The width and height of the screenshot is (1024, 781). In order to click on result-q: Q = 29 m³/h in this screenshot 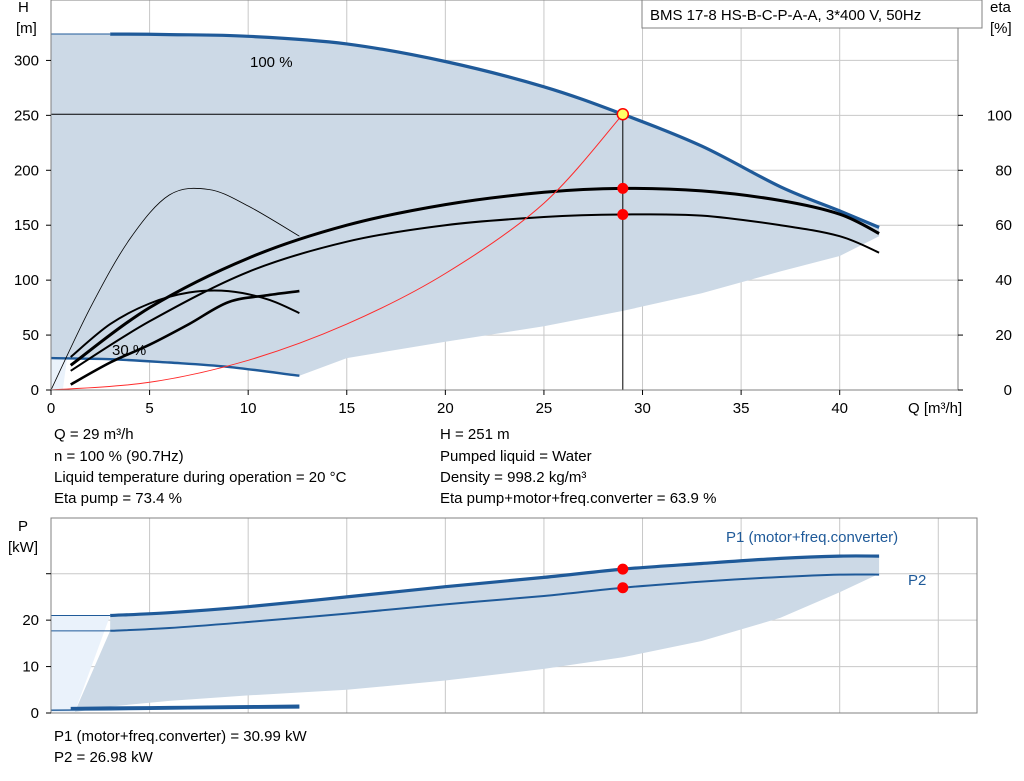, I will do `click(94, 434)`.